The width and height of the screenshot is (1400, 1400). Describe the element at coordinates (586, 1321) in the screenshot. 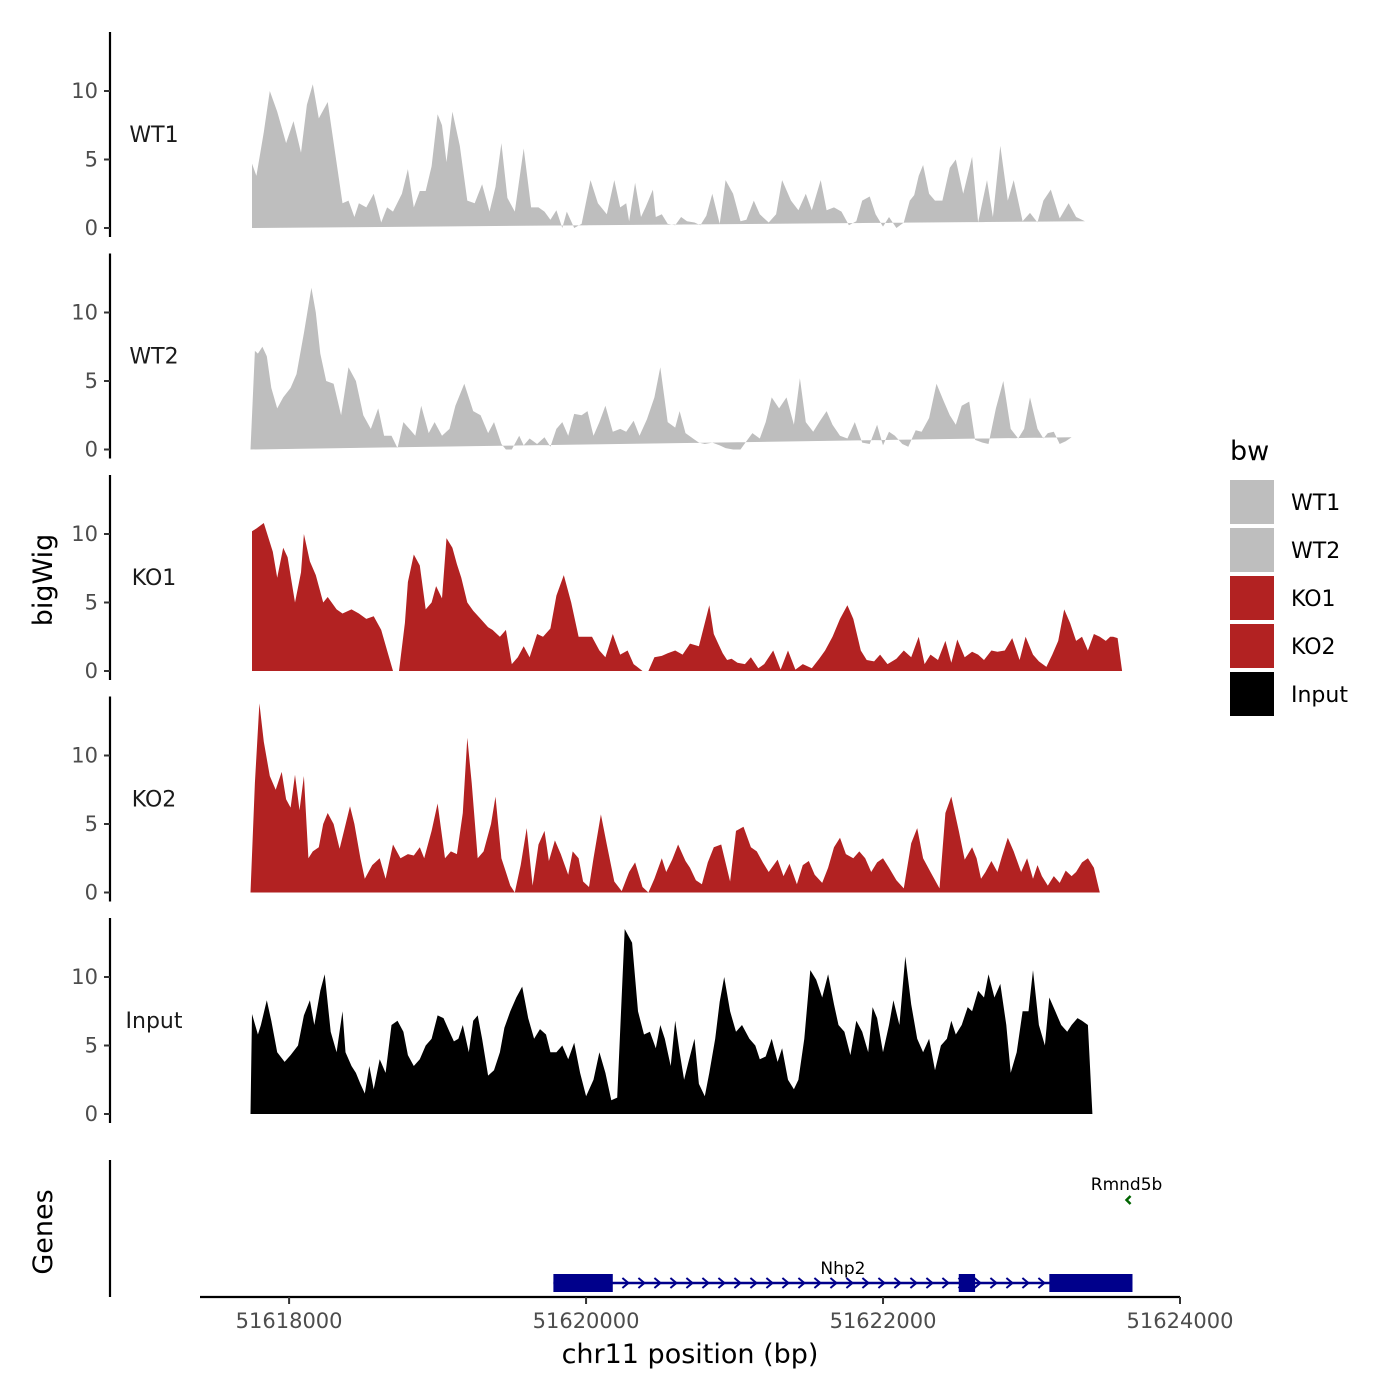

I see `x-tick-label: 51620000` at that location.